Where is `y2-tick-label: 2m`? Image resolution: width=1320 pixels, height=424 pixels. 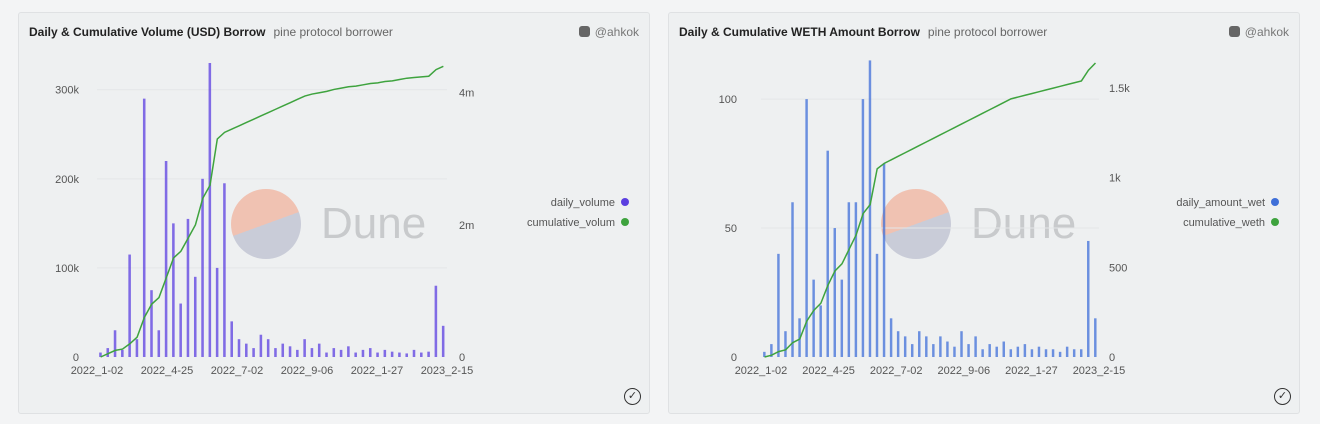
y2-tick-label: 2m is located at coordinates (466, 226).